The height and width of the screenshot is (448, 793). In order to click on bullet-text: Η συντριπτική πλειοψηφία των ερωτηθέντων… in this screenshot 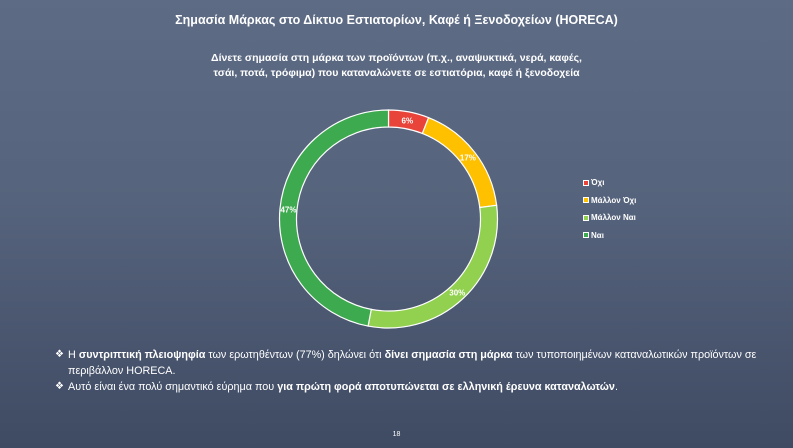, I will do `click(421, 363)`.